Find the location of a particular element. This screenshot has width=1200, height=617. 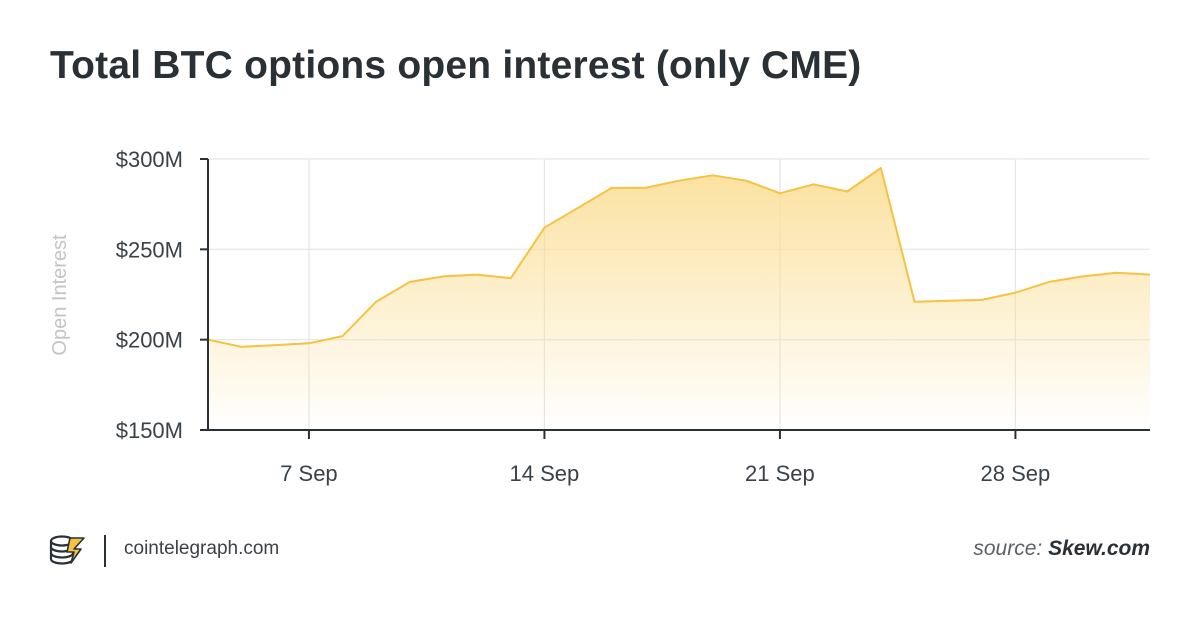

source-credit: source: Skew.com is located at coordinates (1061, 549).